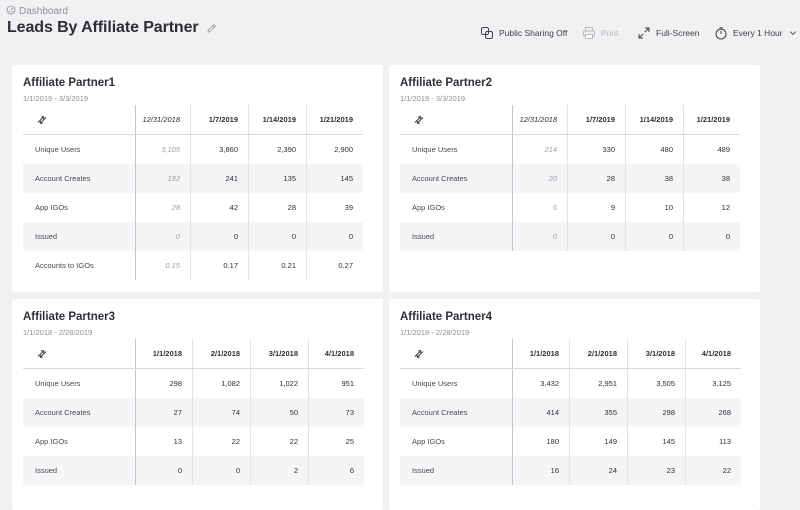 Image resolution: width=800 pixels, height=510 pixels. What do you see at coordinates (487, 33) in the screenshot?
I see `share-link-icon` at bounding box center [487, 33].